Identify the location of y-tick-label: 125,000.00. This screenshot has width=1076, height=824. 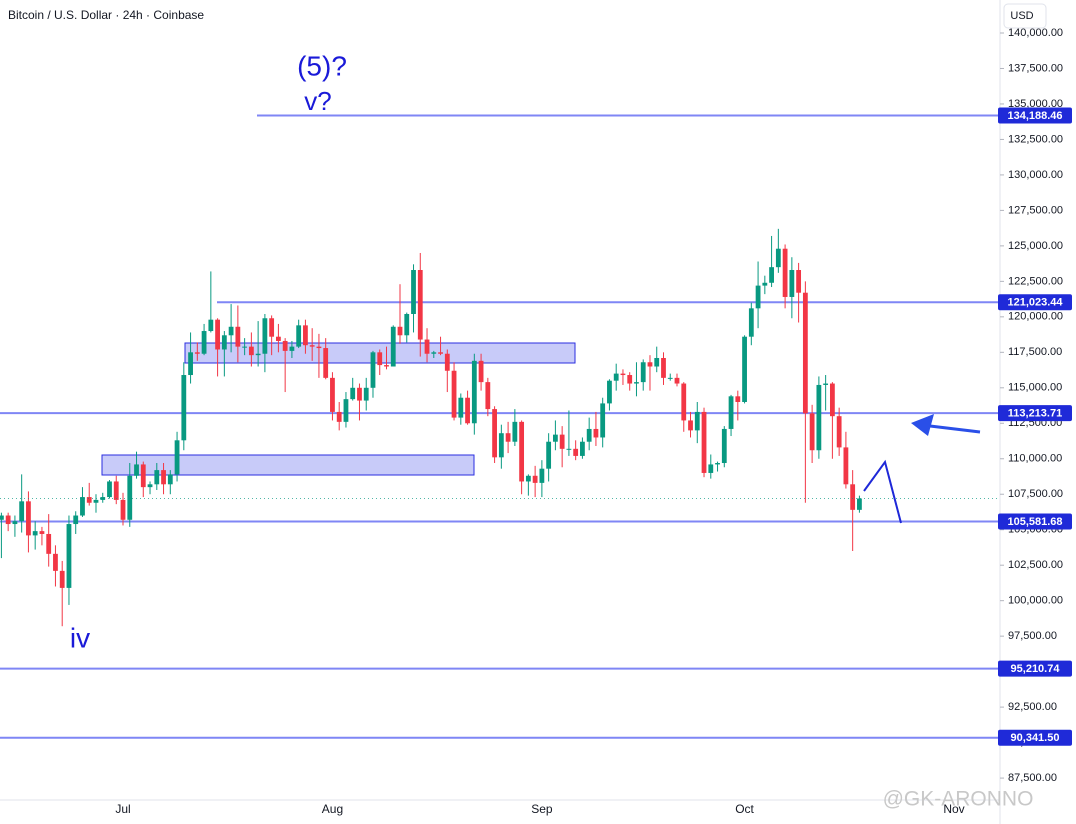
(1035, 246).